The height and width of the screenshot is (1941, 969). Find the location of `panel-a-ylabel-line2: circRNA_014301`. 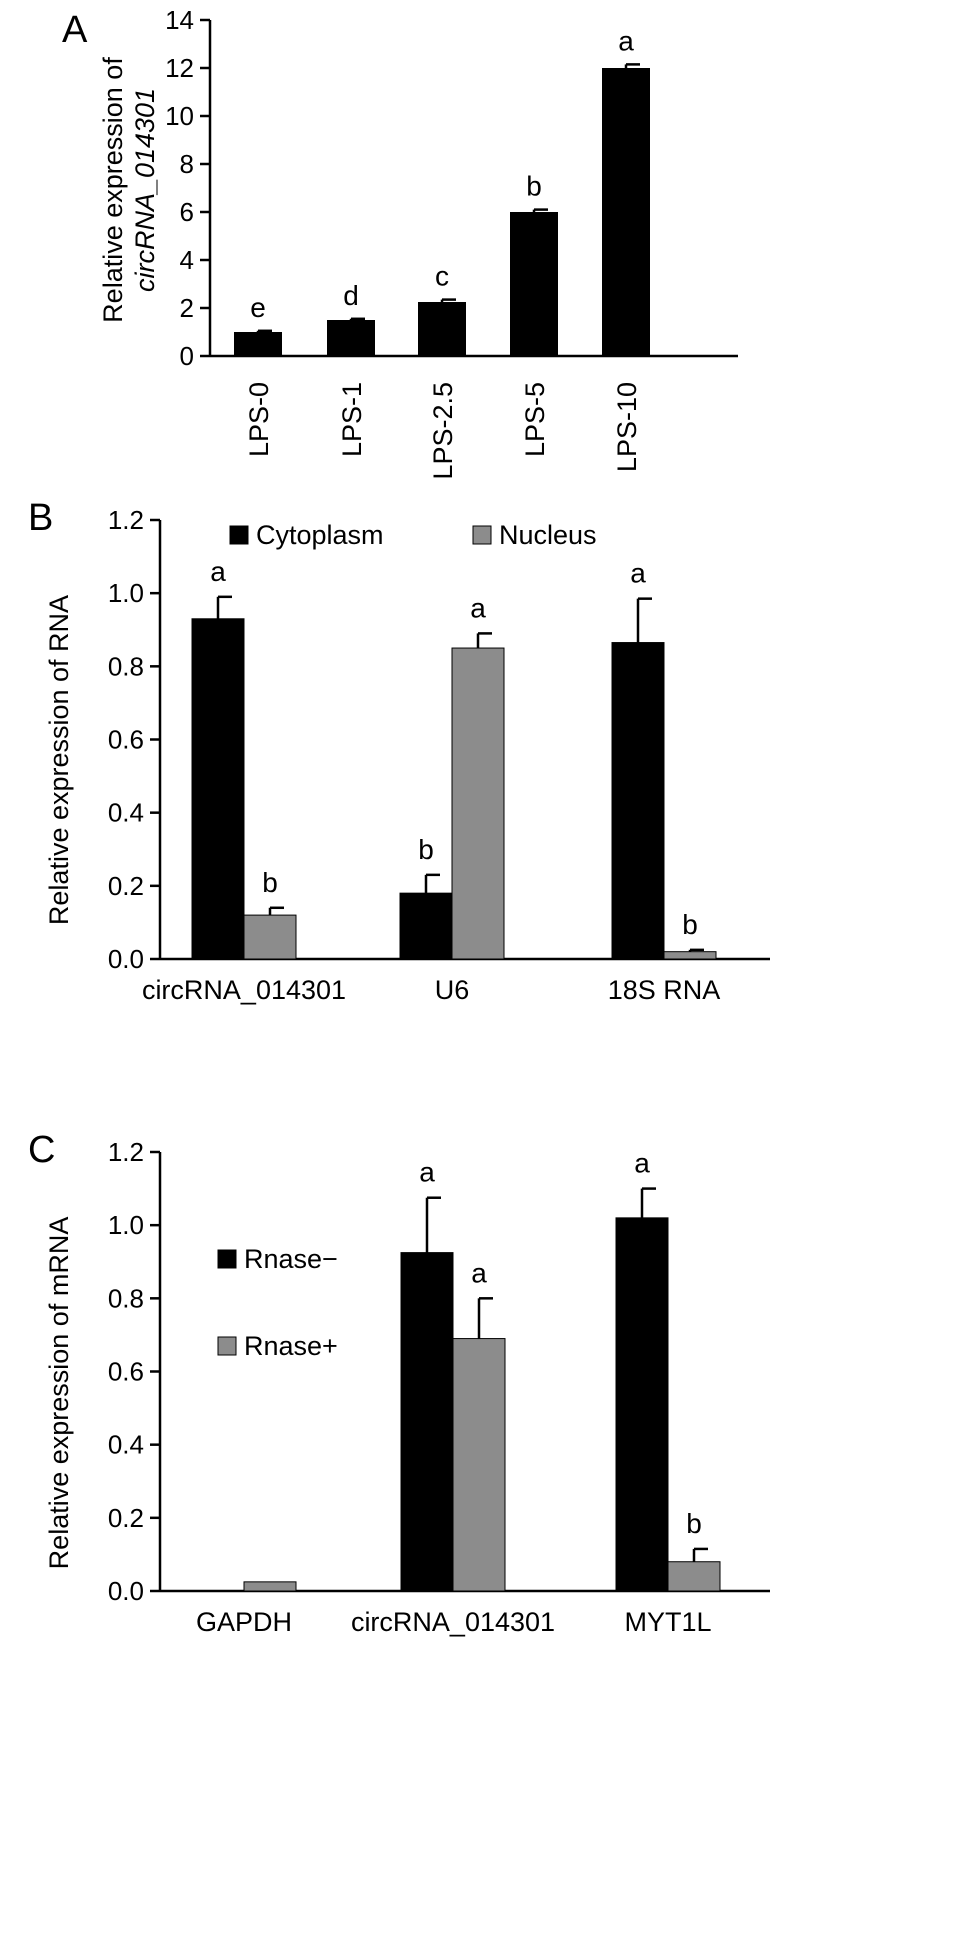

panel-a-ylabel-line2: circRNA_014301 is located at coordinates (145, 190).